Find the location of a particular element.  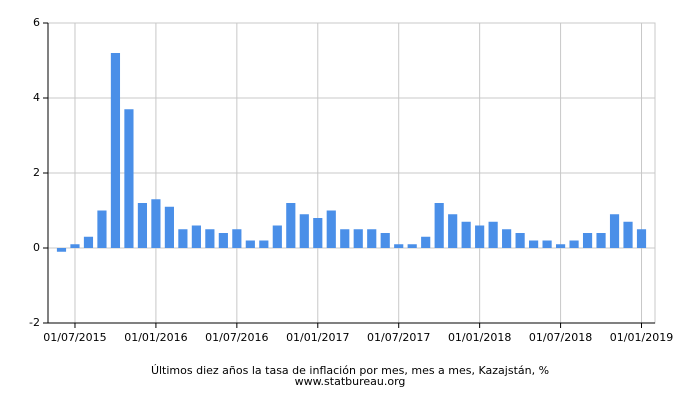

y-tick-label: -2 is located at coordinates (34, 322).